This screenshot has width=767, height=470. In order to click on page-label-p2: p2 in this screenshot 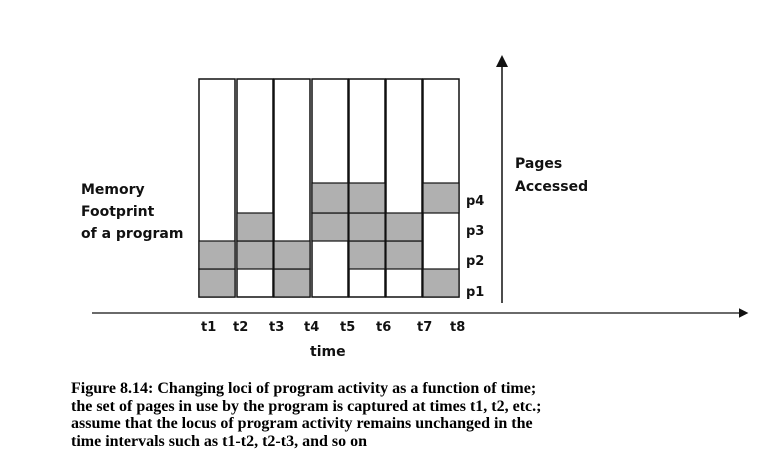, I will do `click(475, 261)`.